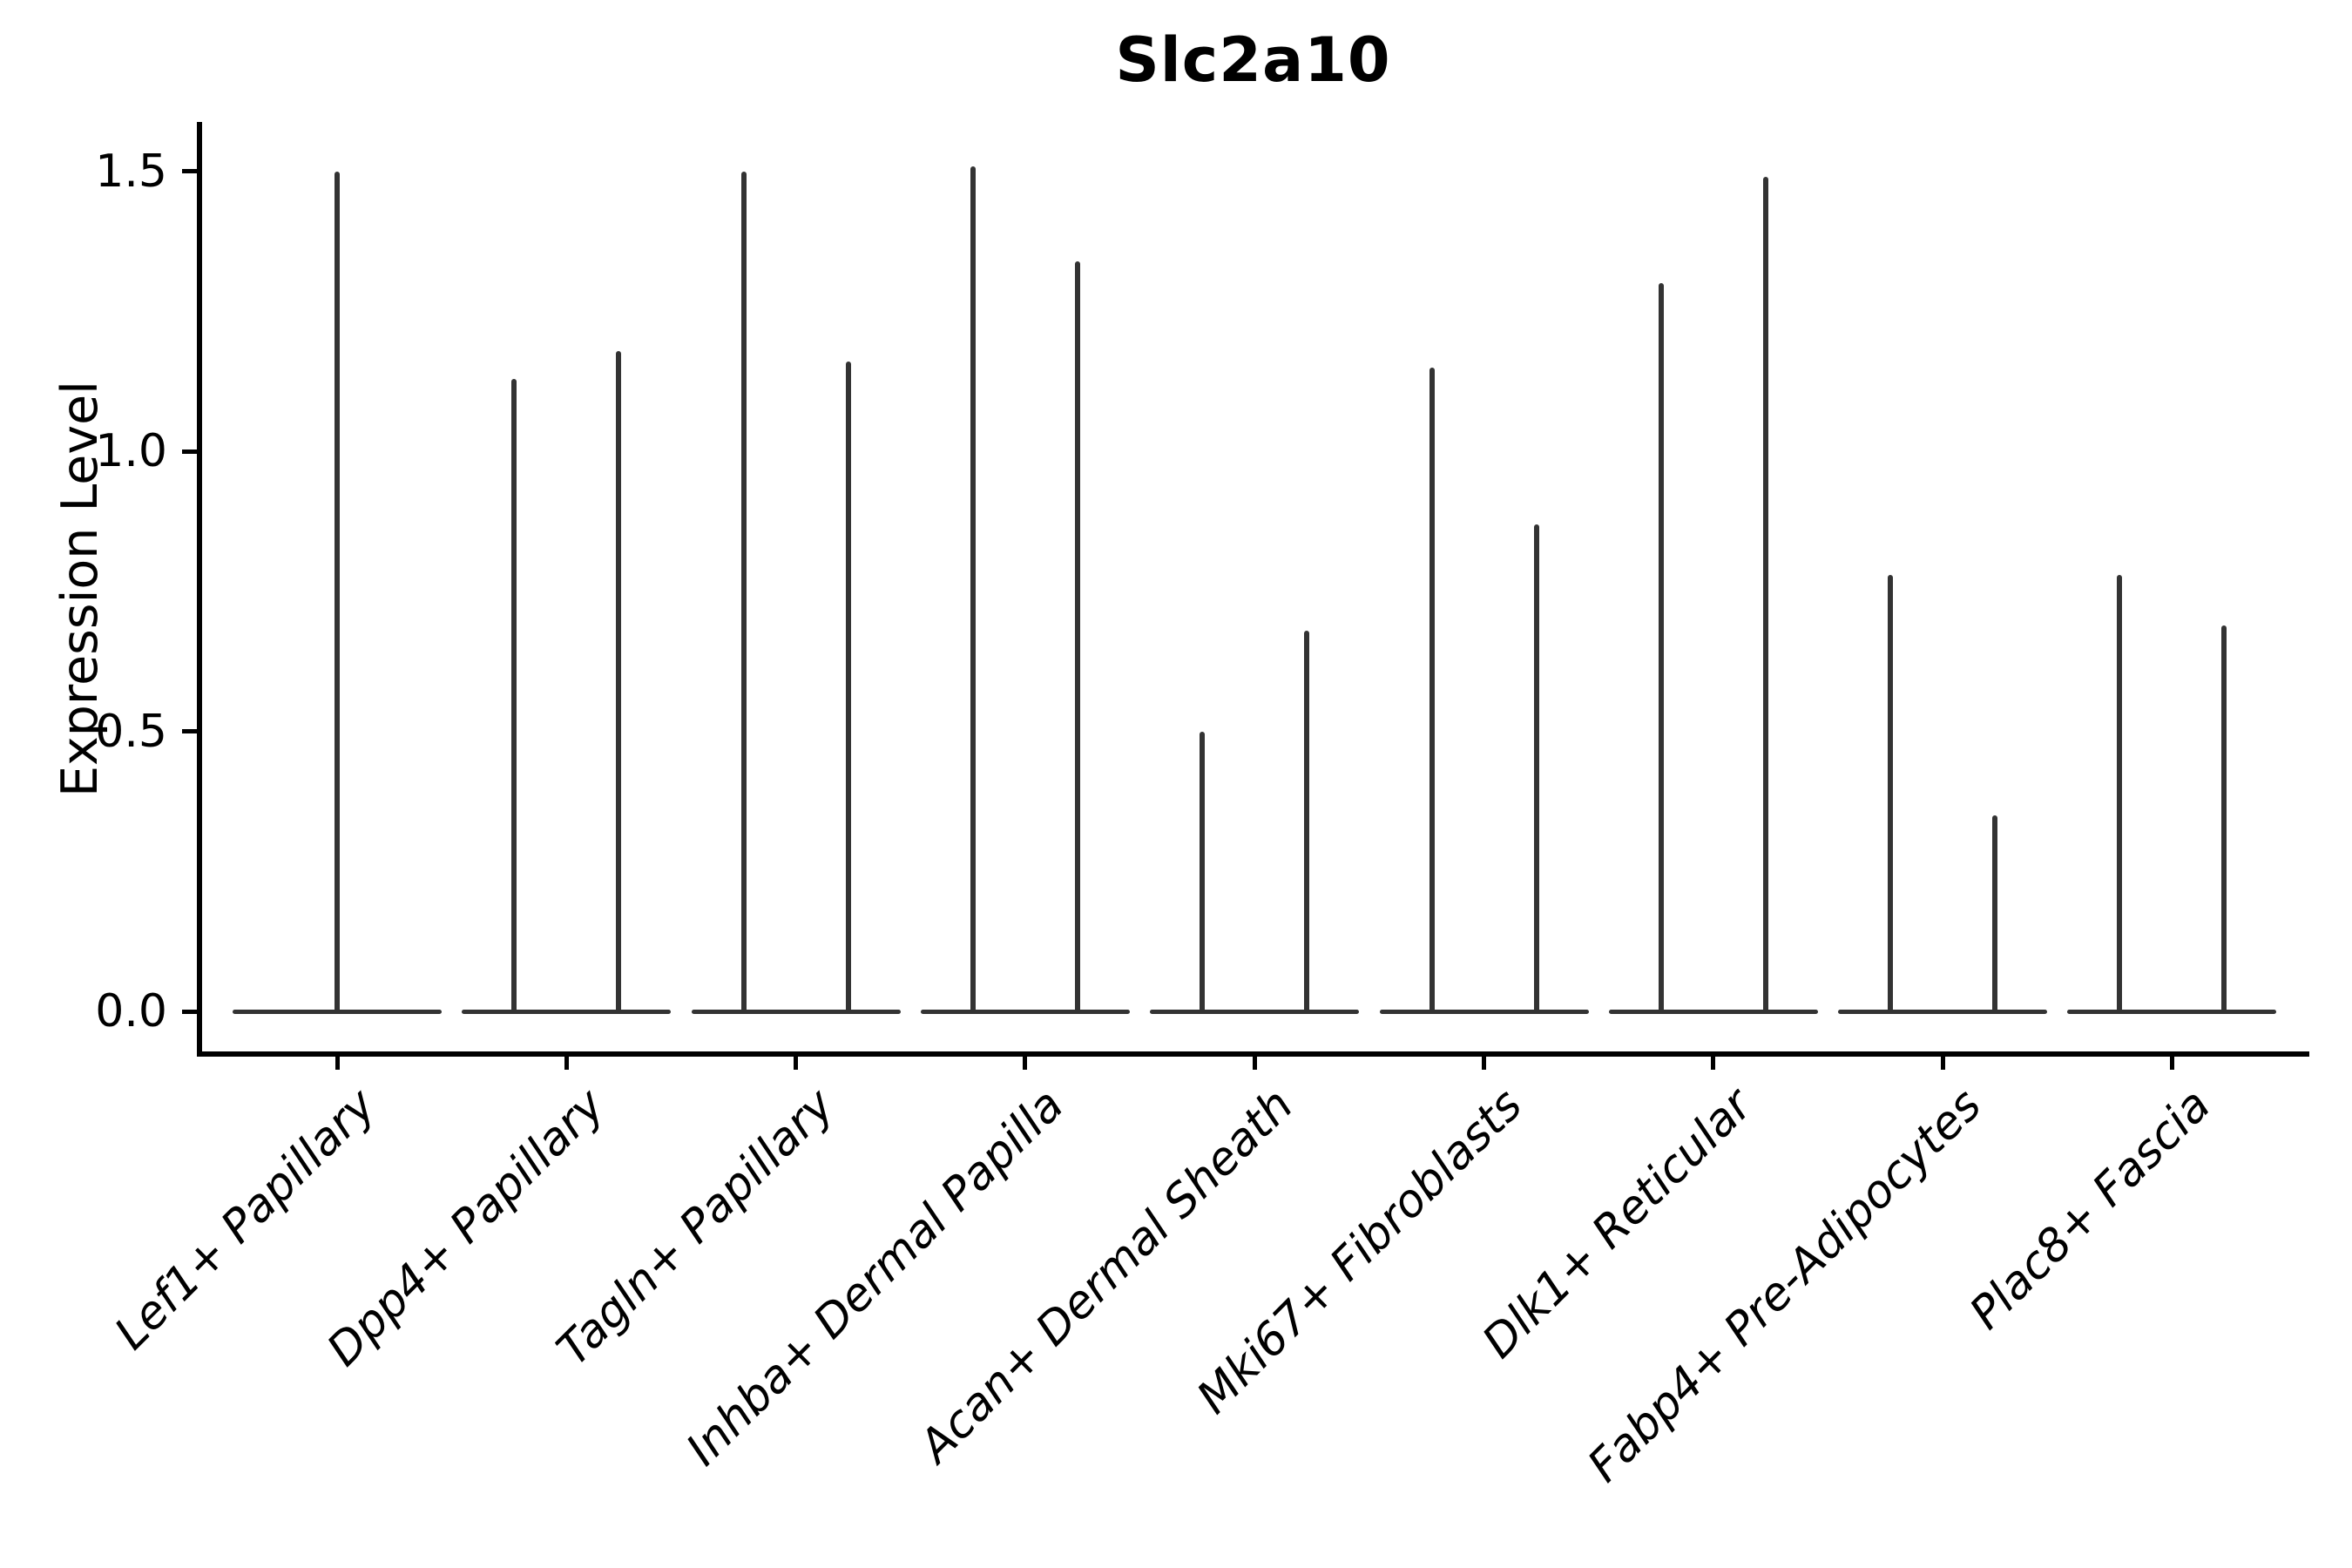  What do you see at coordinates (131, 451) in the screenshot?
I see `y-tick-label: 1.0` at bounding box center [131, 451].